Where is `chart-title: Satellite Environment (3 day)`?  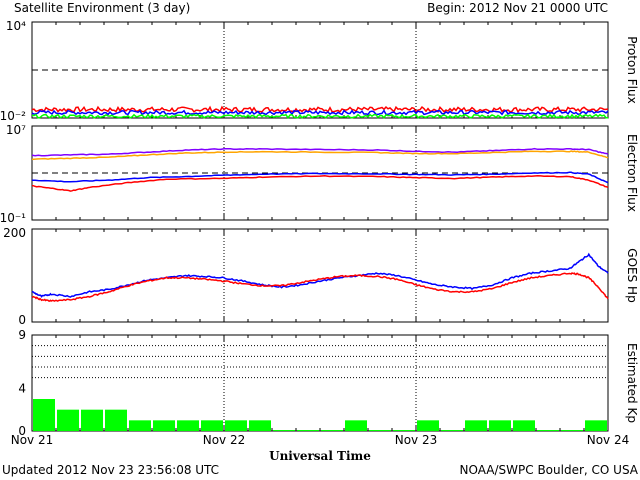 chart-title: Satellite Environment (3 day) is located at coordinates (102, 8).